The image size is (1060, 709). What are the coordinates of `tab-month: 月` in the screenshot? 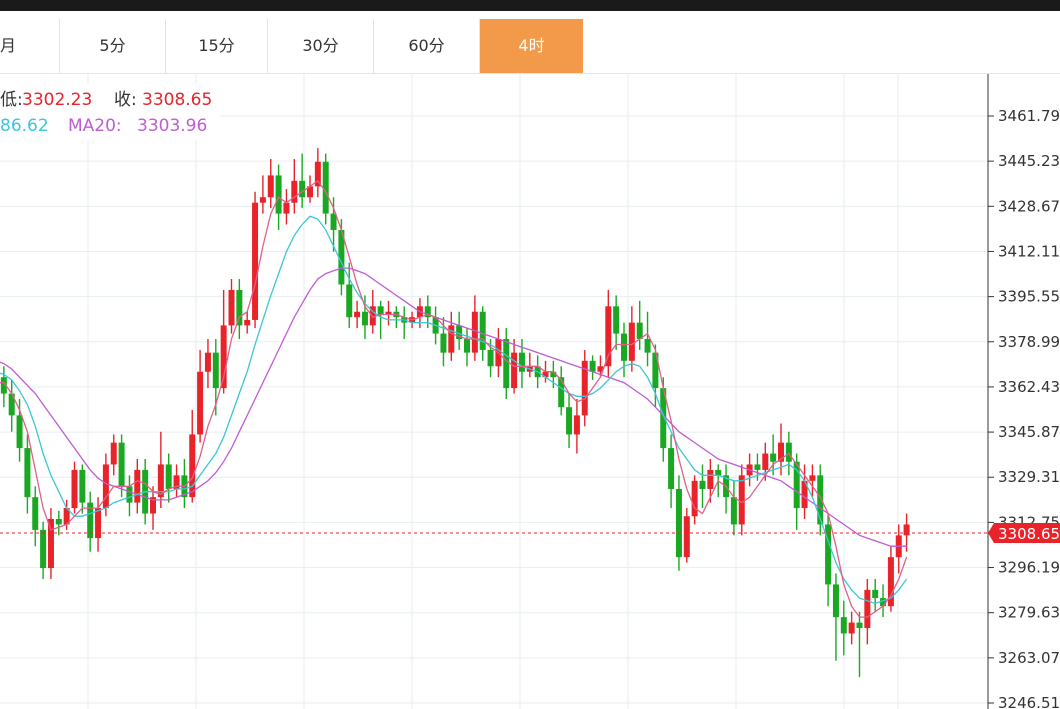 It's located at (30, 46).